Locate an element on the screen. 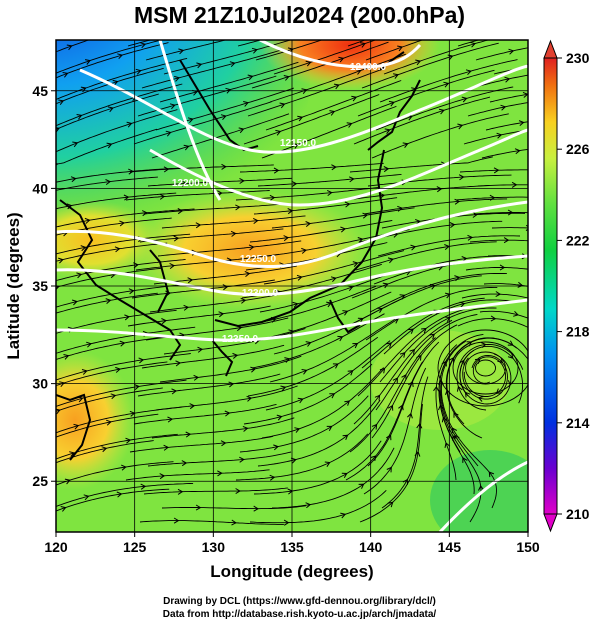 This screenshot has width=599, height=625. contour-label: 12300.0 is located at coordinates (260, 293).